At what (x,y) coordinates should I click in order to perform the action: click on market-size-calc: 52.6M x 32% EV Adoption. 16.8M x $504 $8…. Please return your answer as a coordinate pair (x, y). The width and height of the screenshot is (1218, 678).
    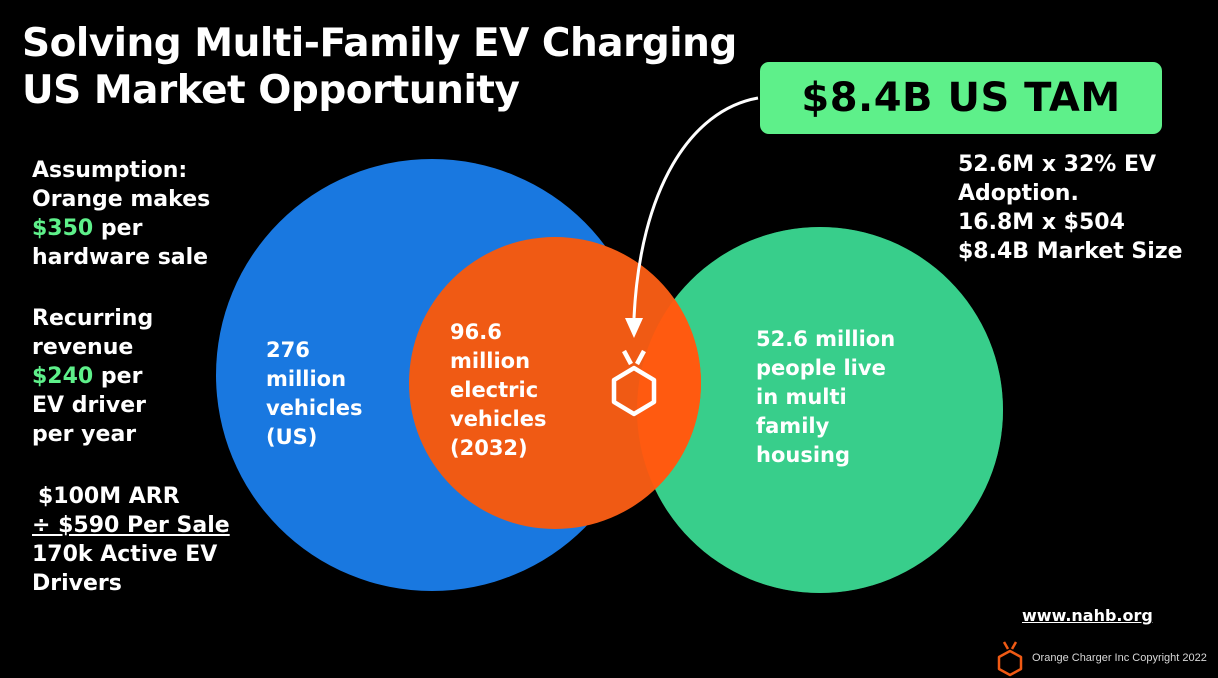
    Looking at the image, I should click on (1070, 208).